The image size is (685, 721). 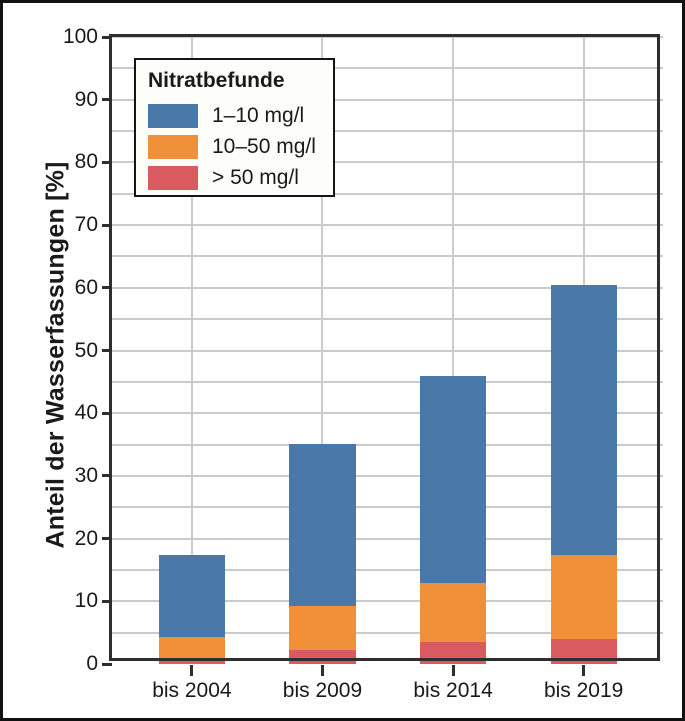 What do you see at coordinates (264, 146) in the screenshot?
I see `legend-entry-label: 10–50 mg/l` at bounding box center [264, 146].